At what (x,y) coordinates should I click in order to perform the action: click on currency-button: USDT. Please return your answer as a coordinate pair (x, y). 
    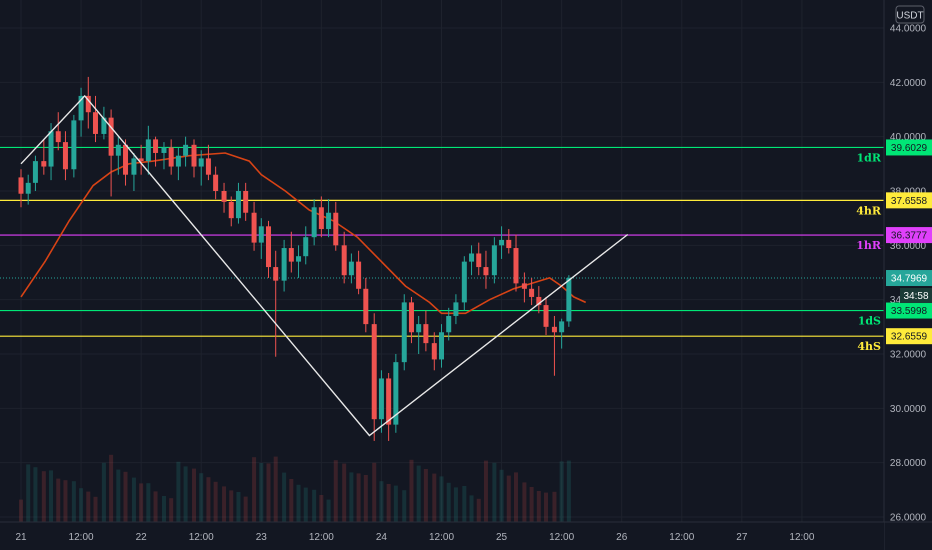
    Looking at the image, I should click on (910, 14).